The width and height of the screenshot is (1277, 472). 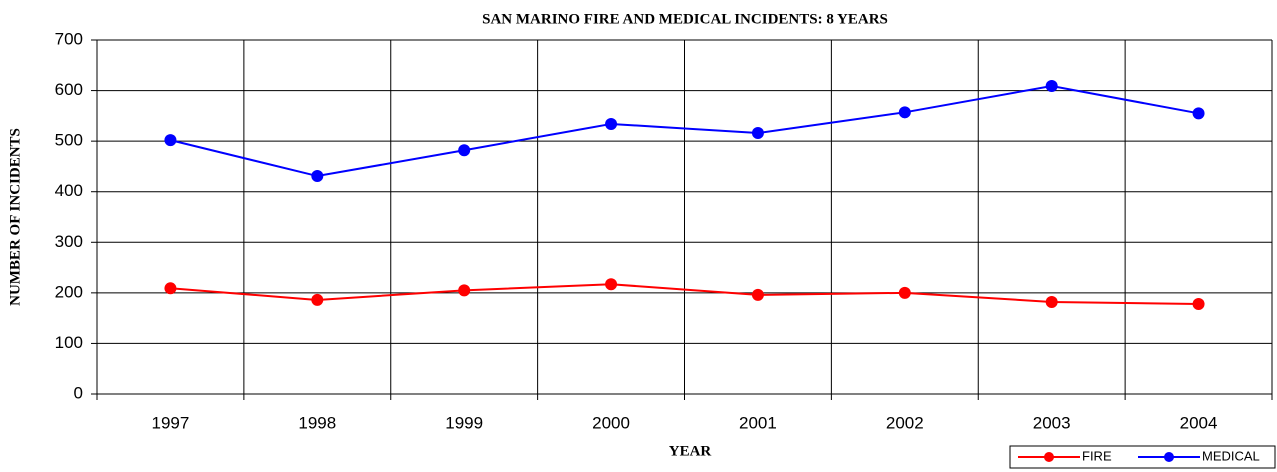 I want to click on line-series, so click(x=684, y=294).